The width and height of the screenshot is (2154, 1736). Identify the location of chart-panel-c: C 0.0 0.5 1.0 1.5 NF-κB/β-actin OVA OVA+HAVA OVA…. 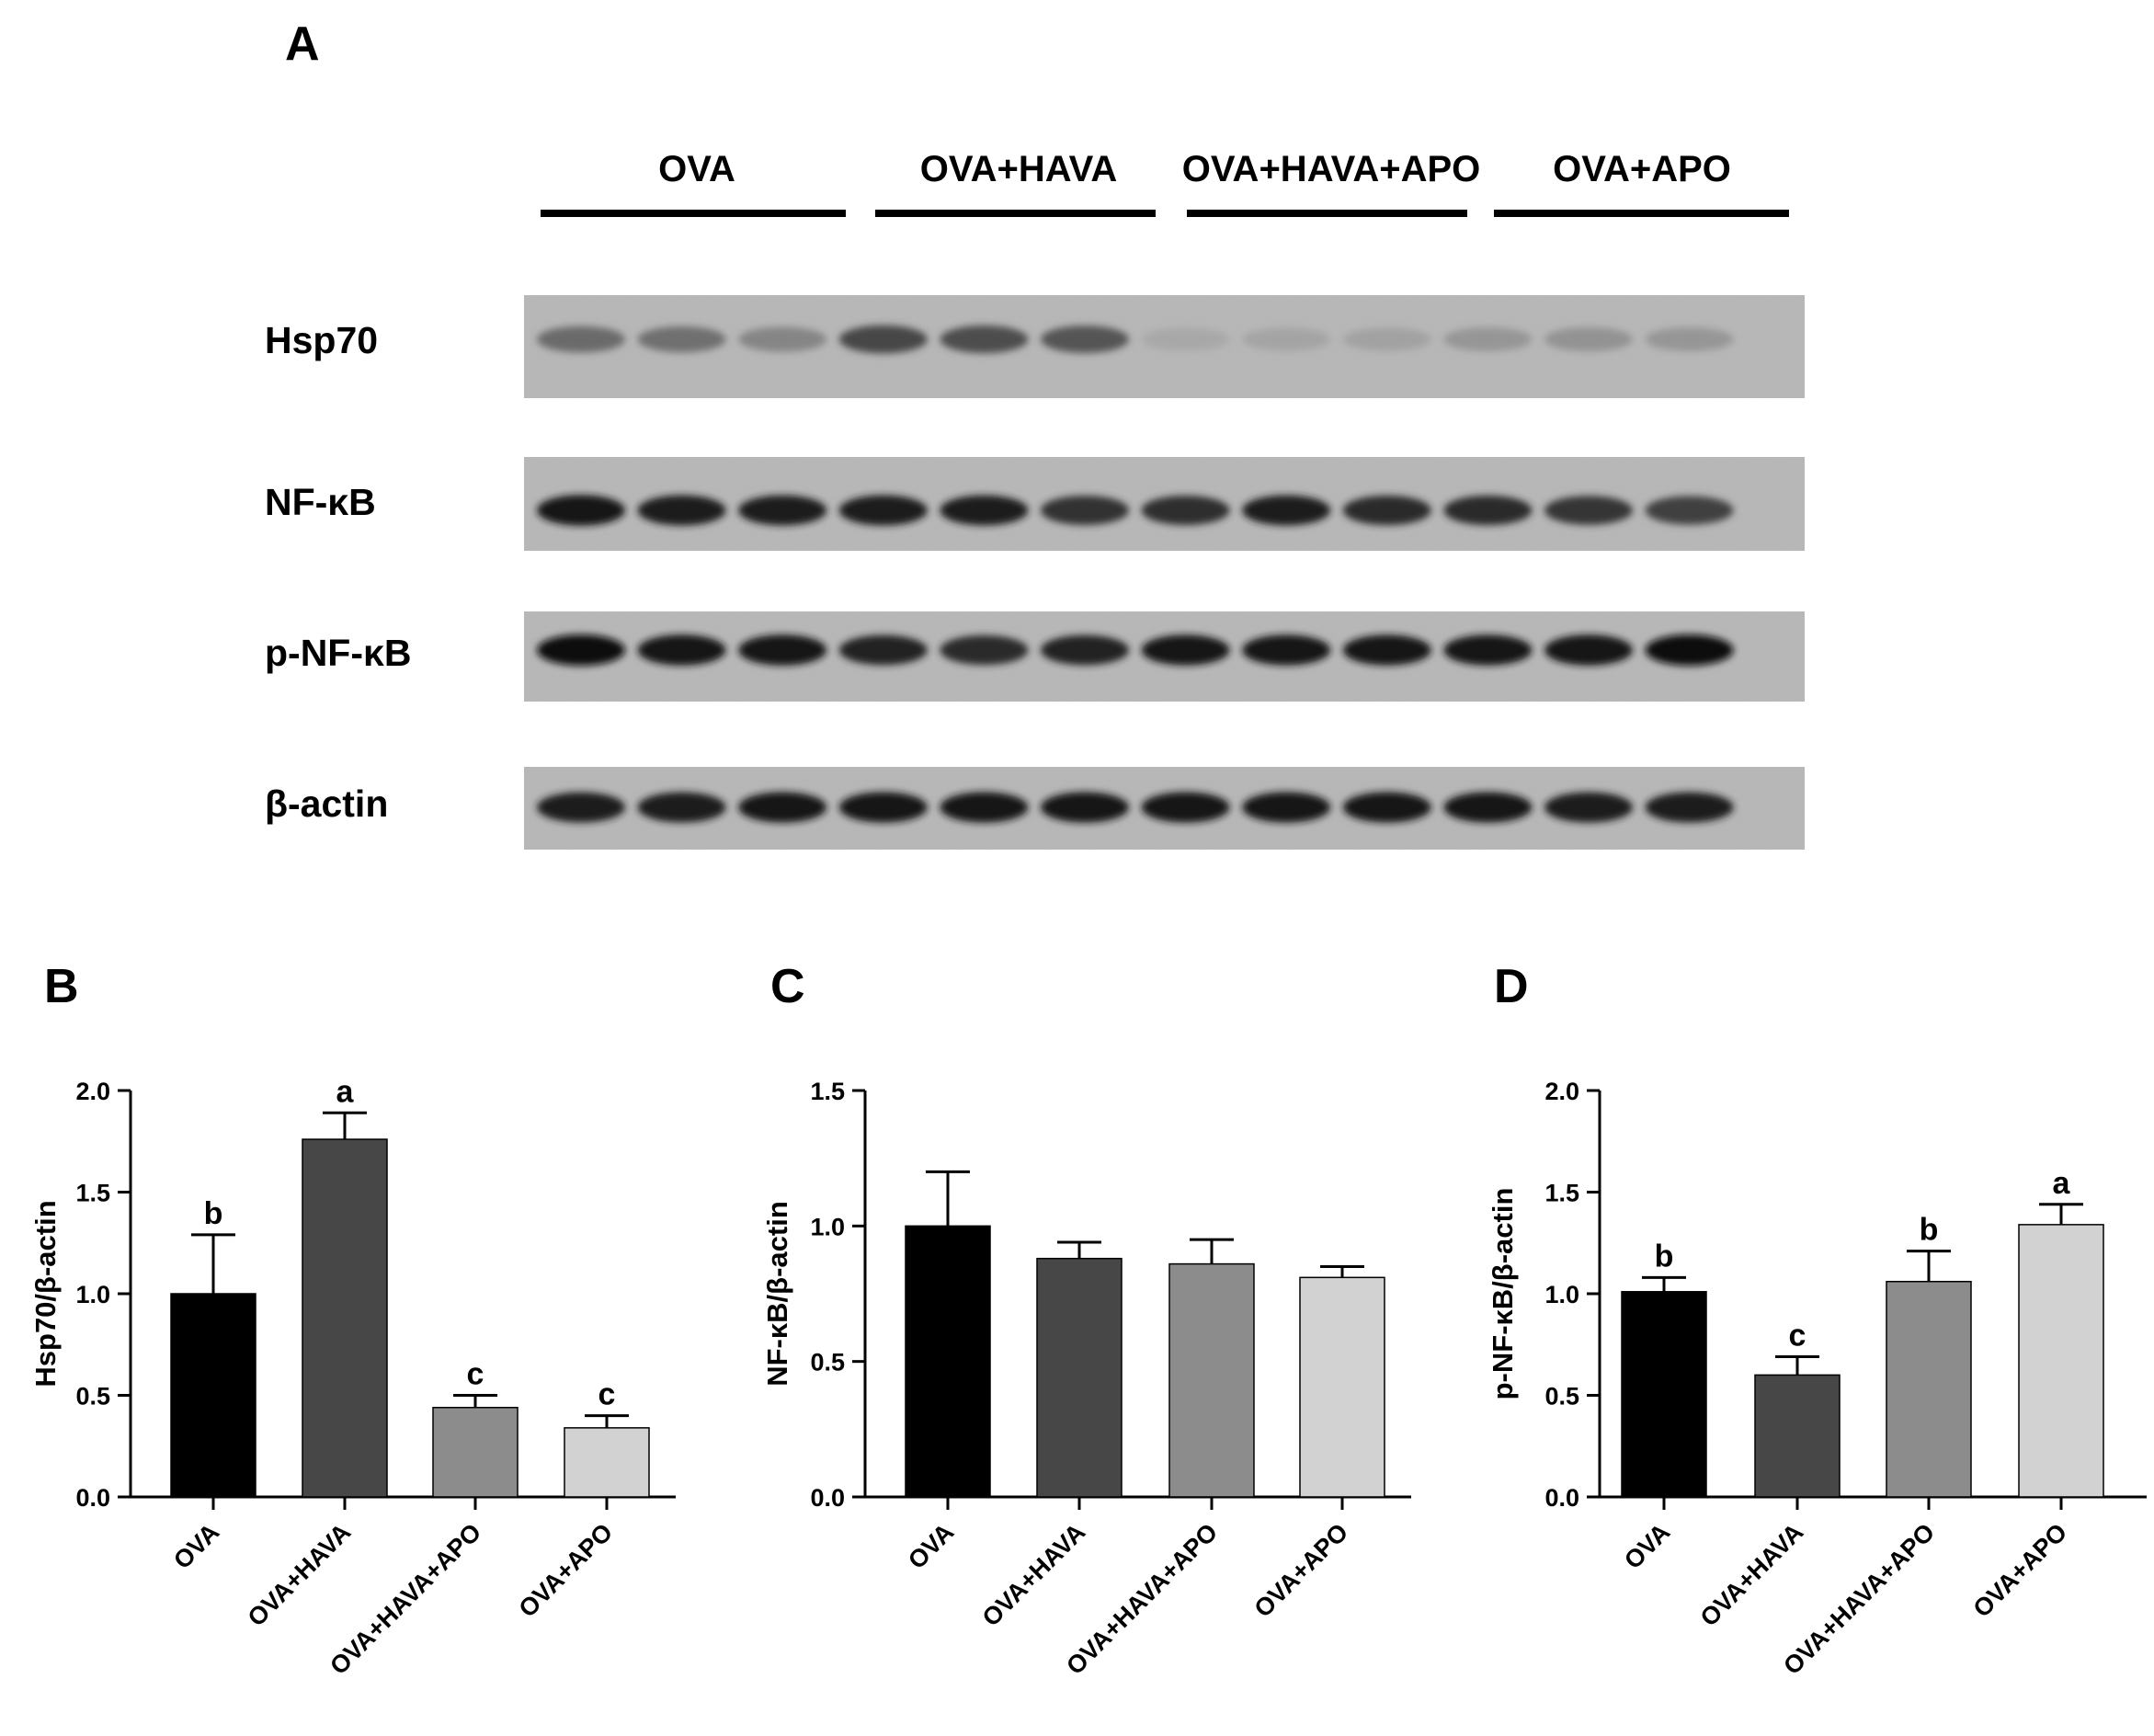
(1086, 1320).